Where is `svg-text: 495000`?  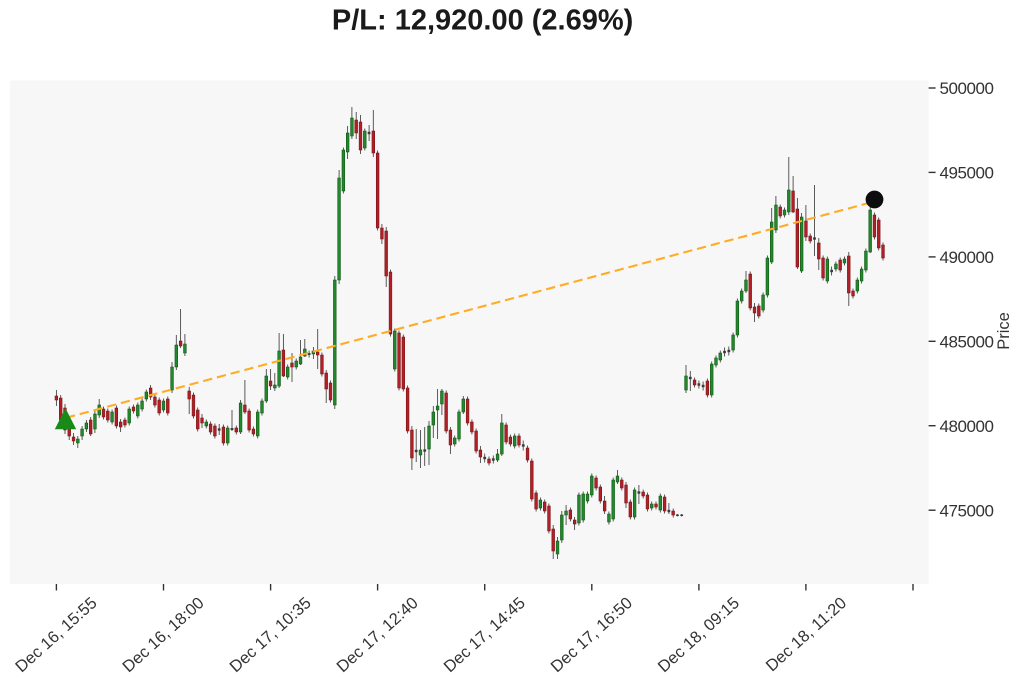
svg-text: 495000 is located at coordinates (967, 173).